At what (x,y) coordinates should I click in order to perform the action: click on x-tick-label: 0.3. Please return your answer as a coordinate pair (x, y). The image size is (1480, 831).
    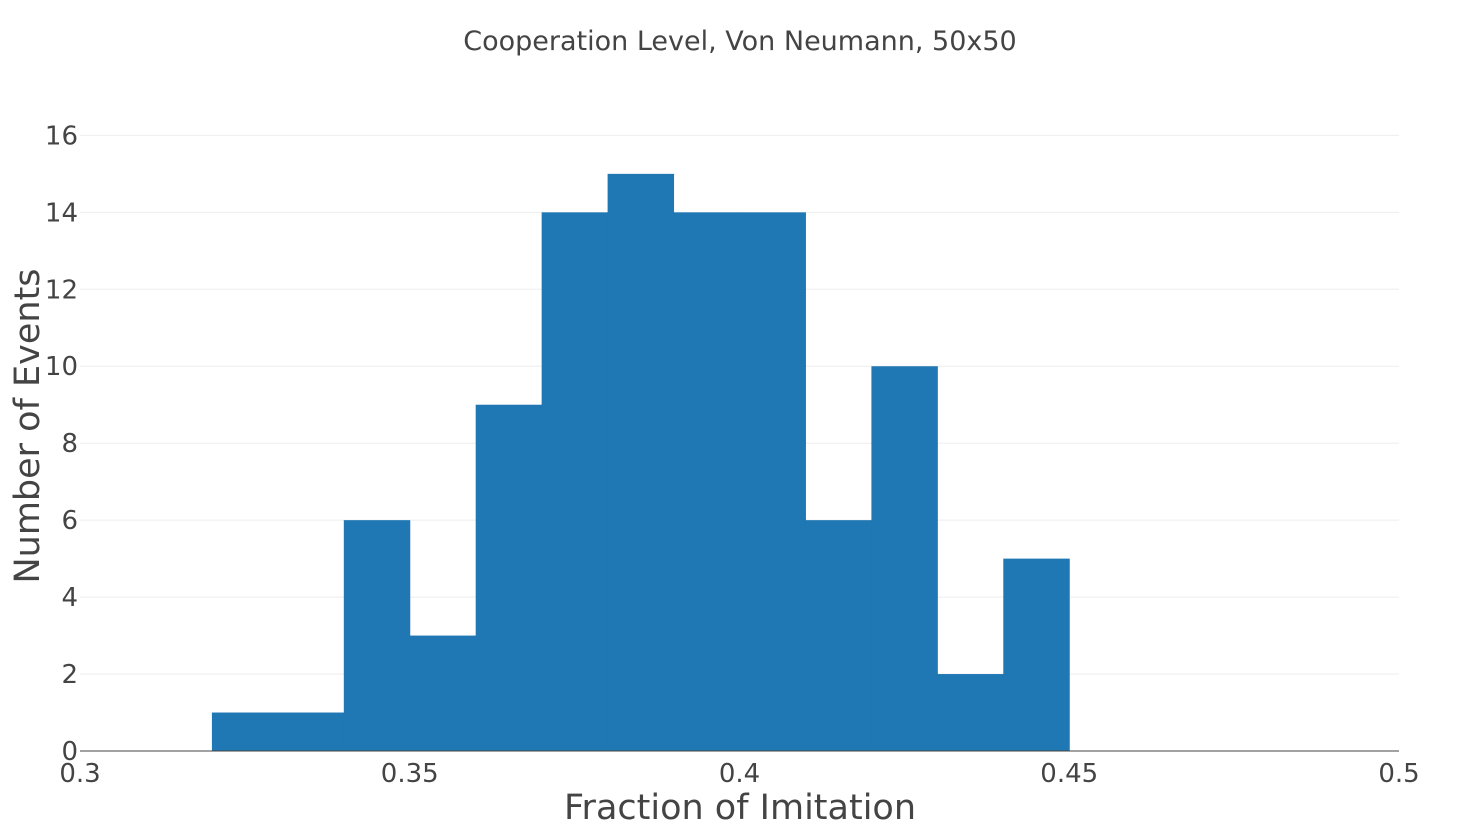
    Looking at the image, I should click on (79, 774).